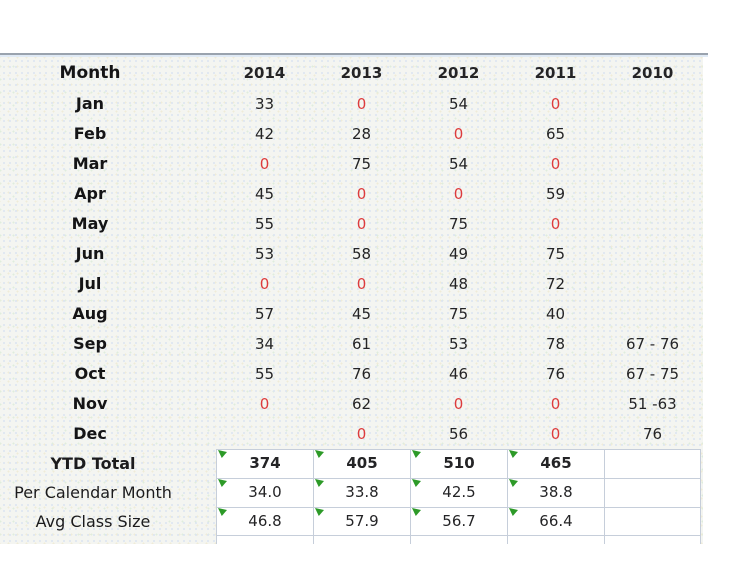 The height and width of the screenshot is (579, 750). What do you see at coordinates (351, 434) in the screenshot?
I see `table-row-dec: Dec 0 56 0 76` at bounding box center [351, 434].